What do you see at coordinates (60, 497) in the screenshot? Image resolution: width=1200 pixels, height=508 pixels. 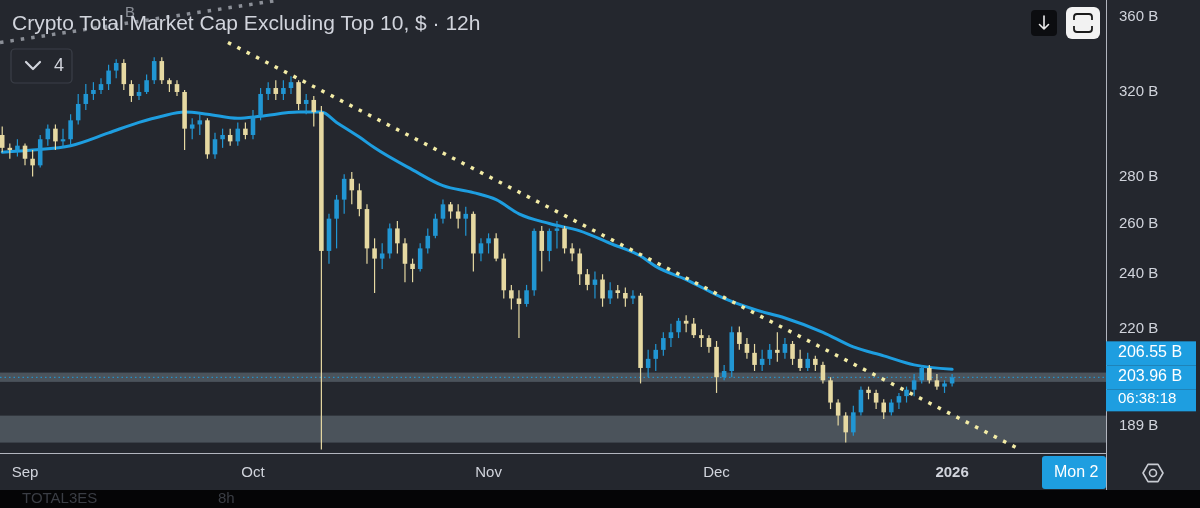 I see `text: TOTAL3ES` at bounding box center [60, 497].